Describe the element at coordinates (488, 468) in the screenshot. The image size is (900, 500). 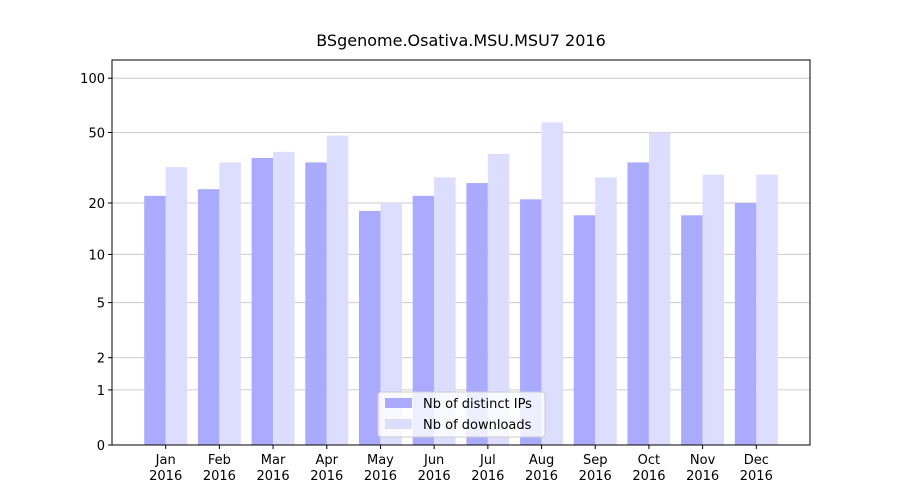
I see `x-tick-label: Jul 2016` at that location.